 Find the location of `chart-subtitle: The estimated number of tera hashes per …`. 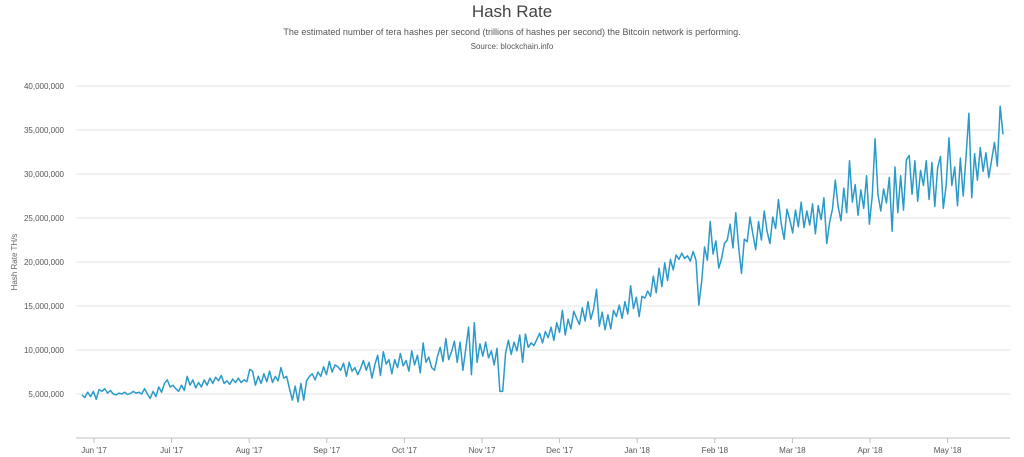

chart-subtitle: The estimated number of tera hashes per … is located at coordinates (512, 32).